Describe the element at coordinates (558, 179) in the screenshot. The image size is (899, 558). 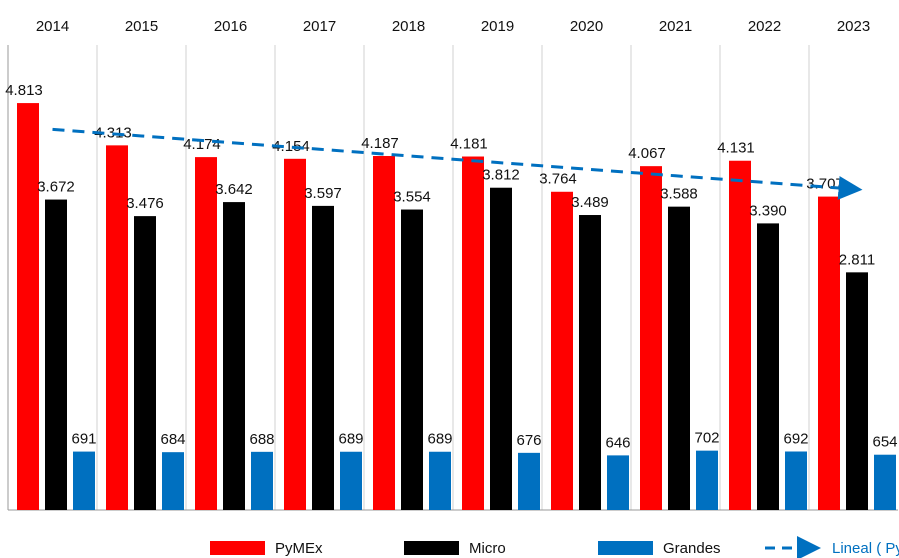
I see `data-label: 3.764` at that location.